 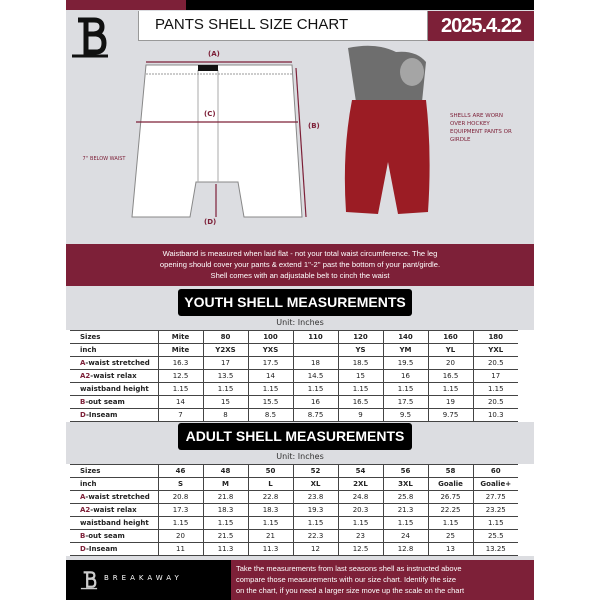 What do you see at coordinates (180, 402) in the screenshot?
I see `table-cell: 14` at bounding box center [180, 402].